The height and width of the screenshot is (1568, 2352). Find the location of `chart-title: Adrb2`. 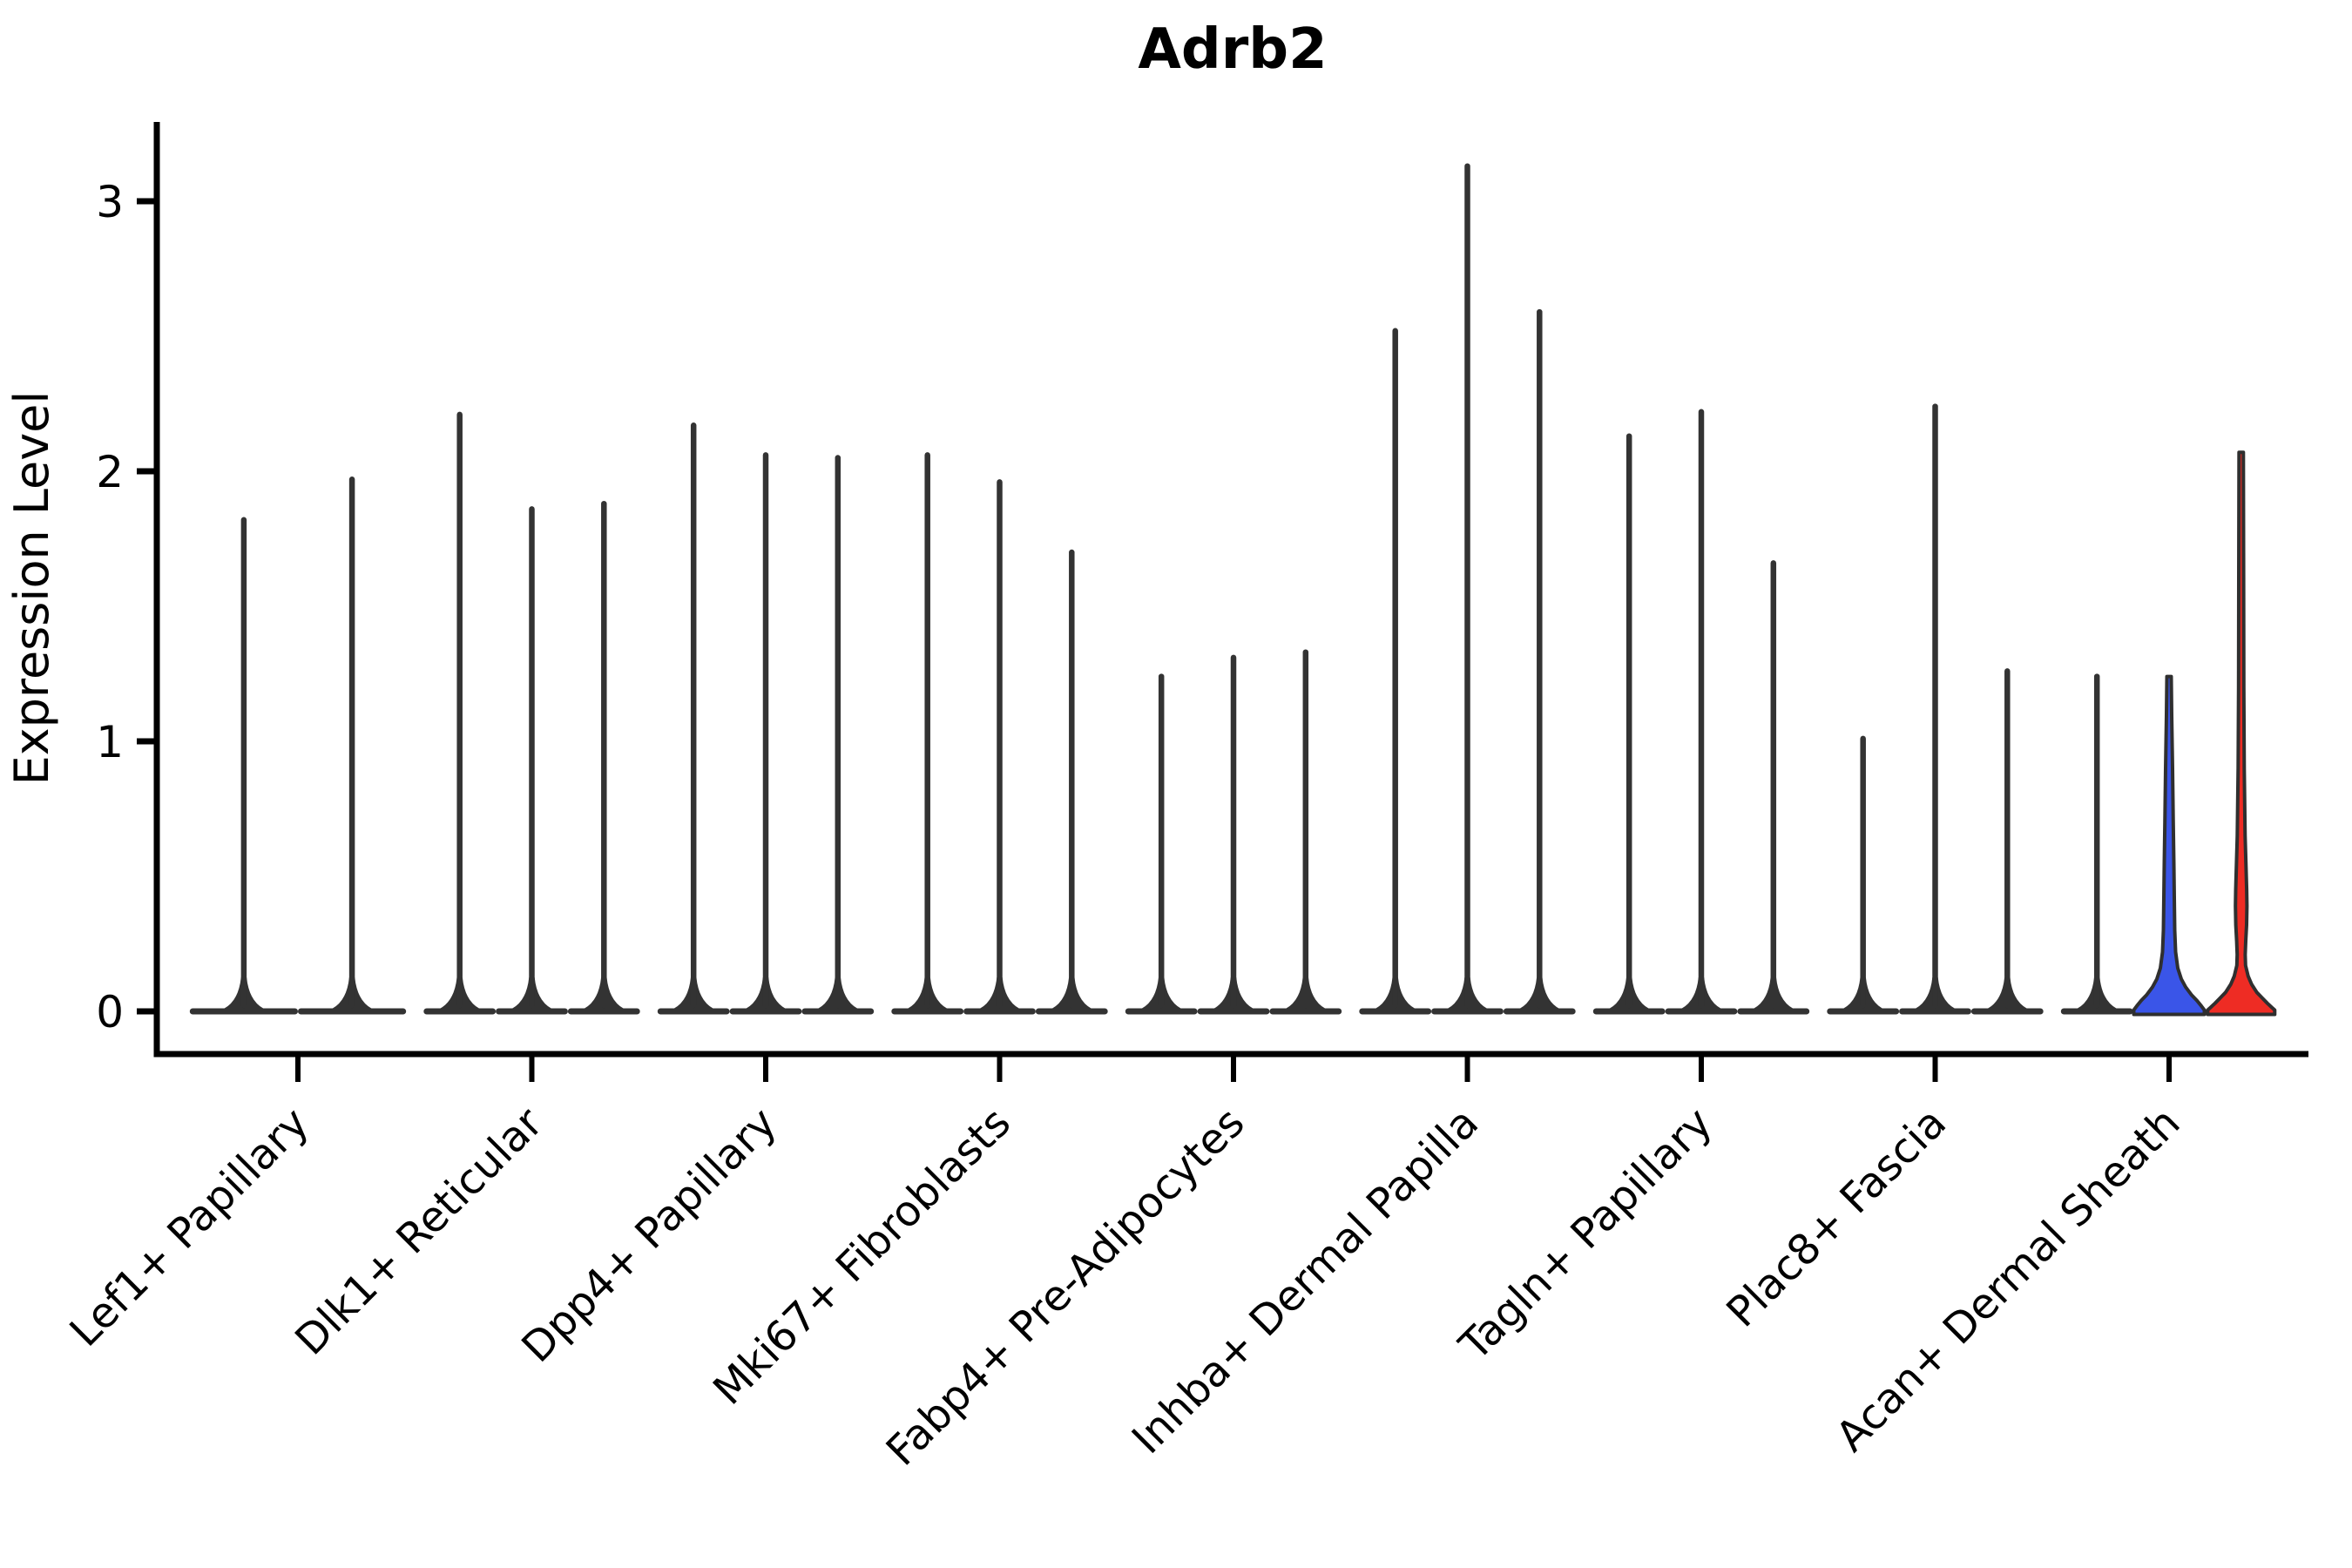

chart-title: Adrb2 is located at coordinates (1232, 49).